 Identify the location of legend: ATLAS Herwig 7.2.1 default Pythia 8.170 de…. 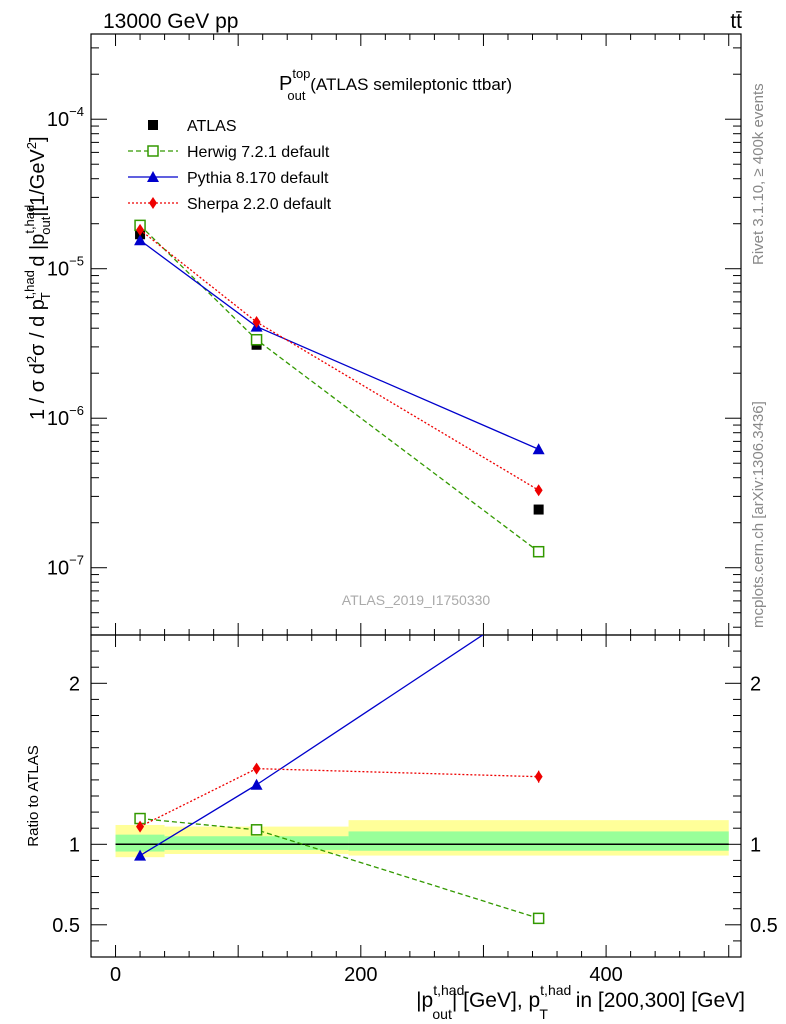
(230, 165).